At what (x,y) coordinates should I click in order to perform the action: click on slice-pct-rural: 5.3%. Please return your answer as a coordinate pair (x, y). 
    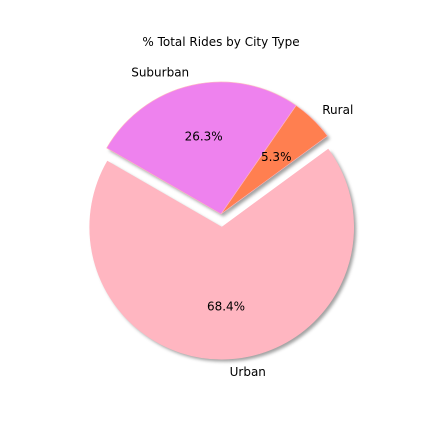
    Looking at the image, I should click on (276, 157).